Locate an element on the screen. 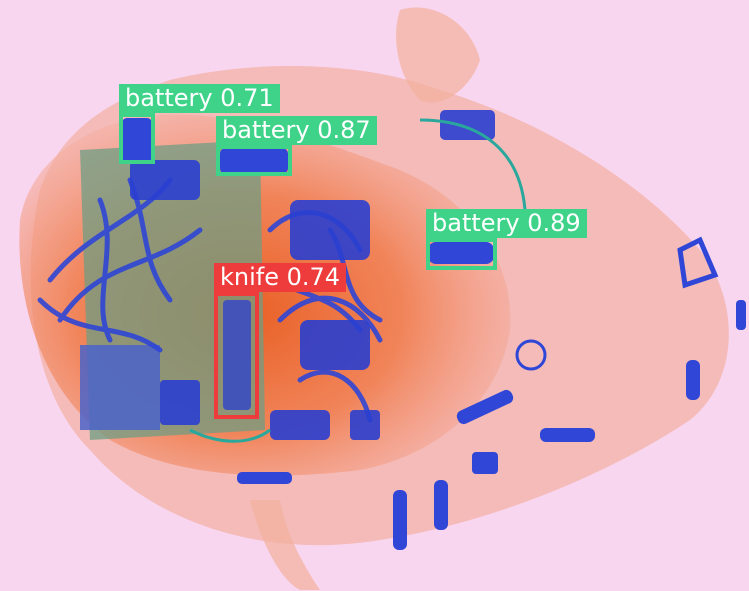 The width and height of the screenshot is (749, 591). detection-label-battery-1: battery 0.71 is located at coordinates (199, 98).